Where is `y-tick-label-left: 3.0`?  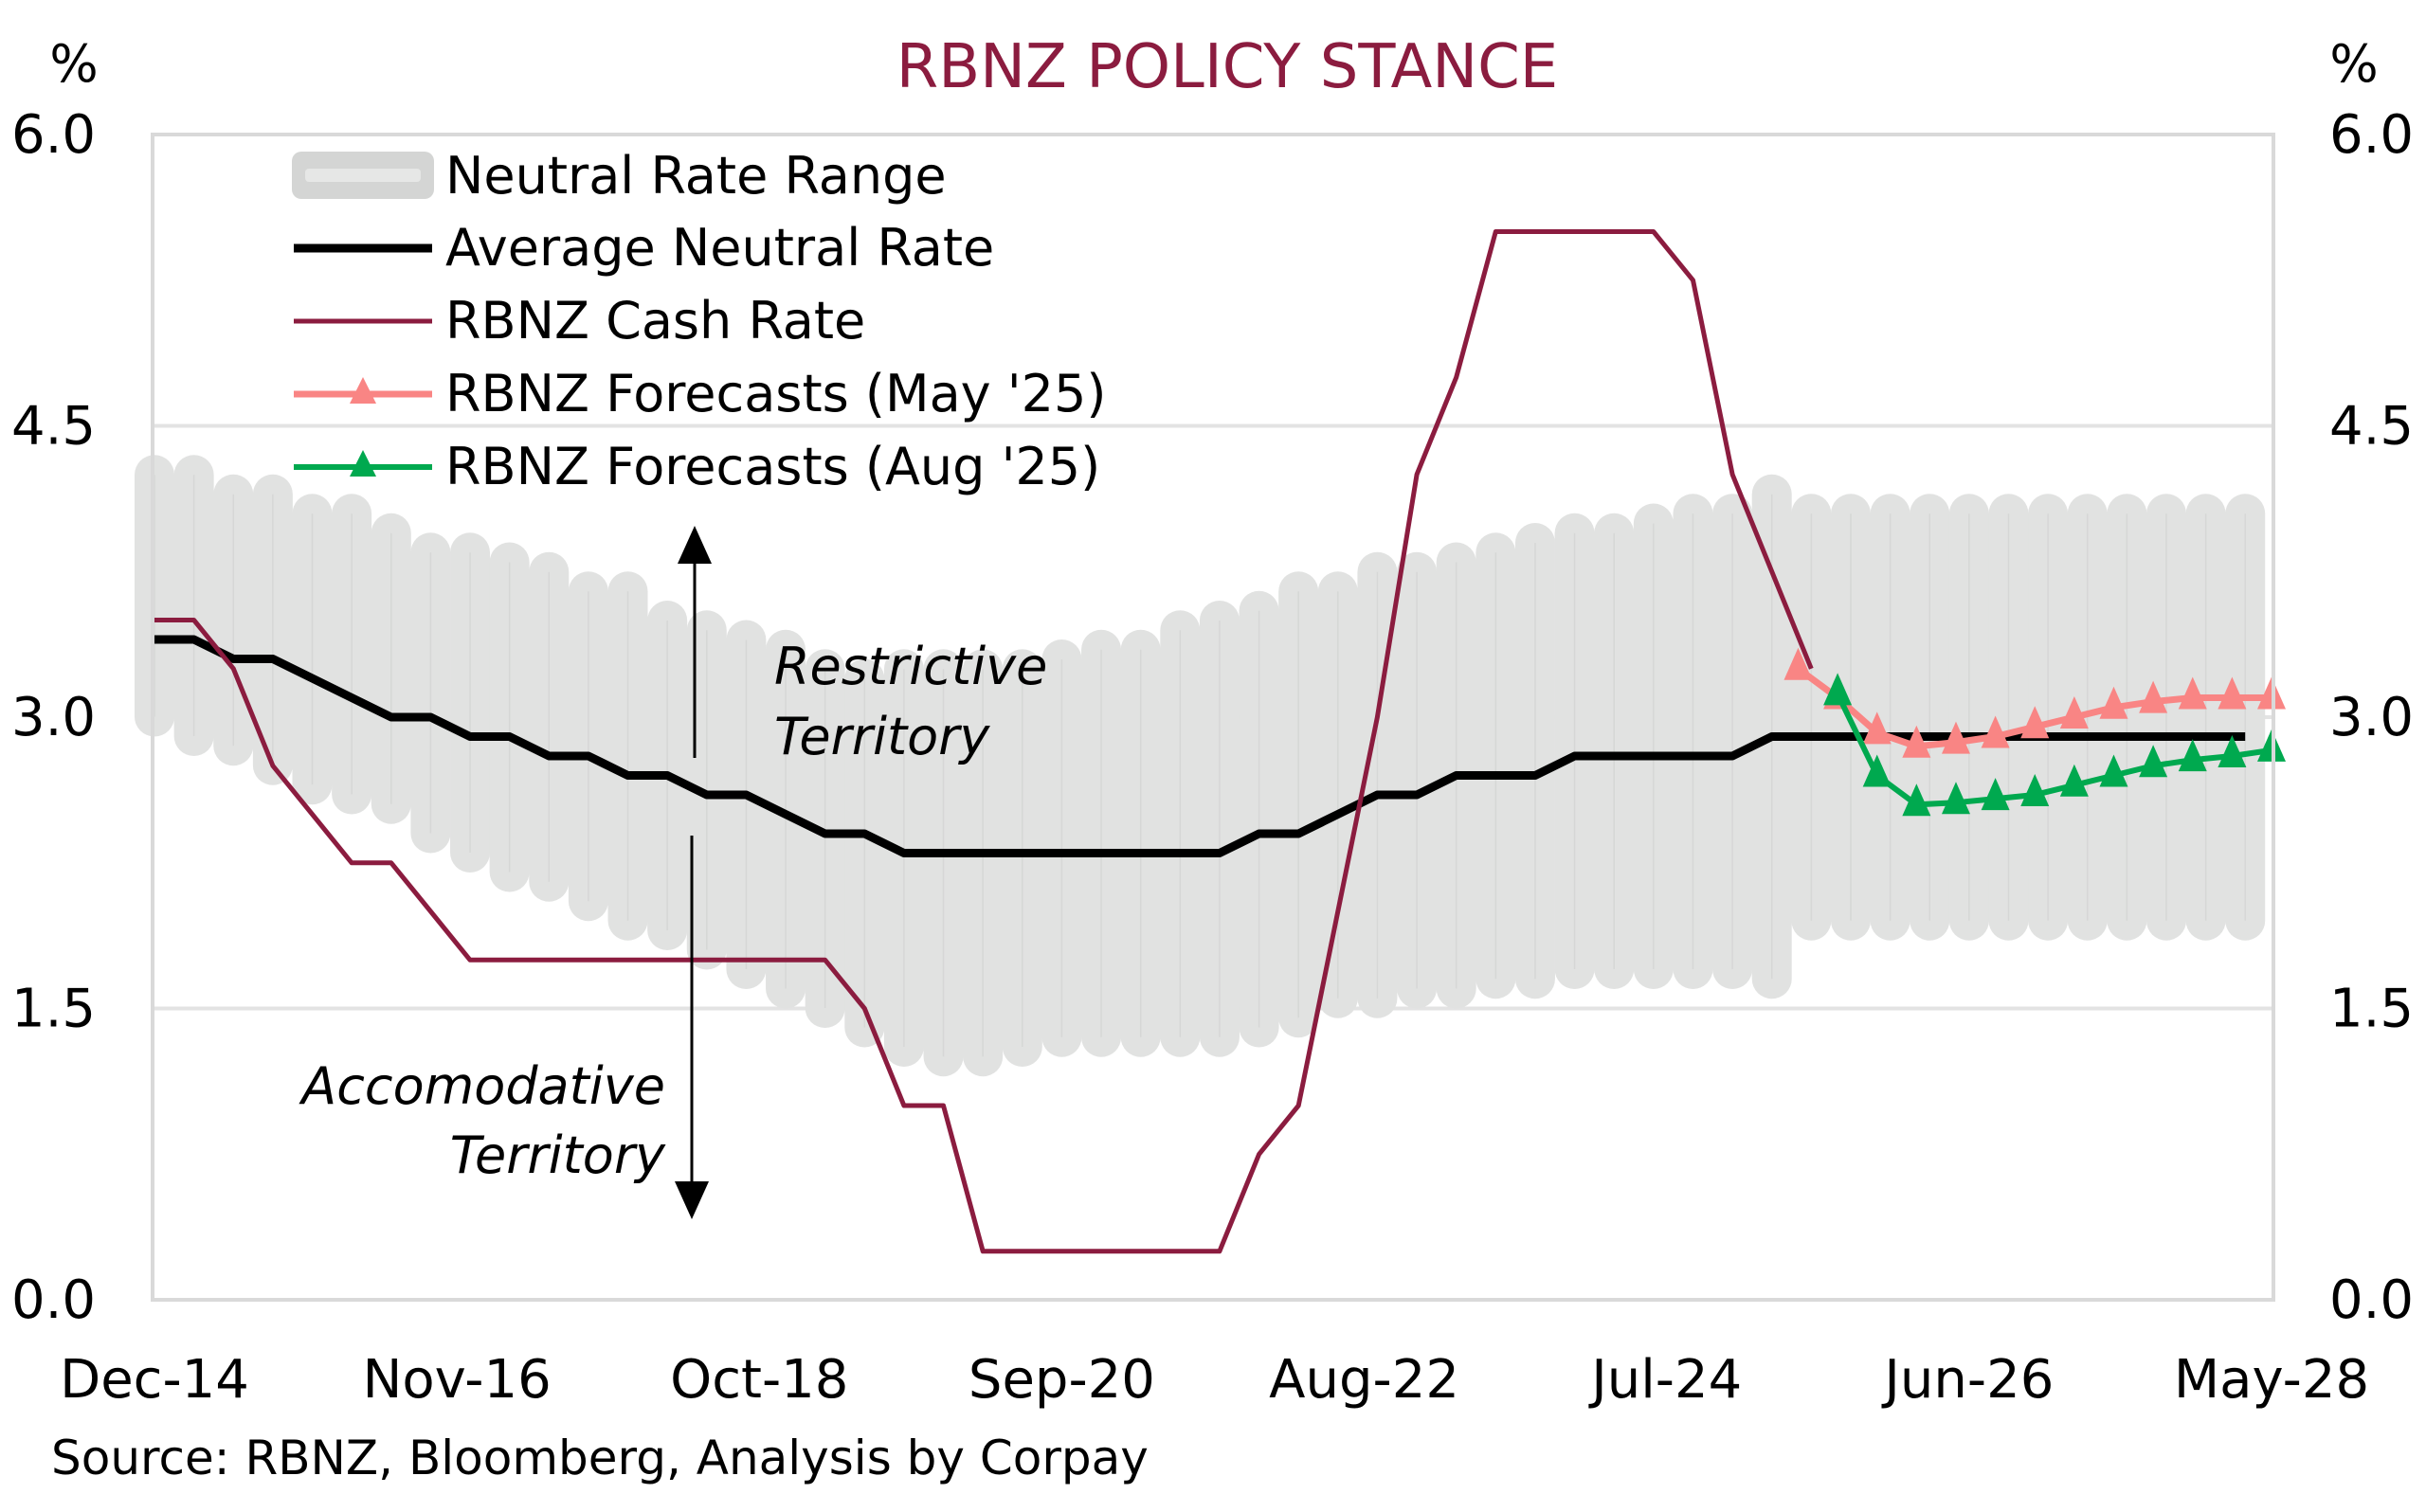 y-tick-label-left: 3.0 is located at coordinates (53, 717).